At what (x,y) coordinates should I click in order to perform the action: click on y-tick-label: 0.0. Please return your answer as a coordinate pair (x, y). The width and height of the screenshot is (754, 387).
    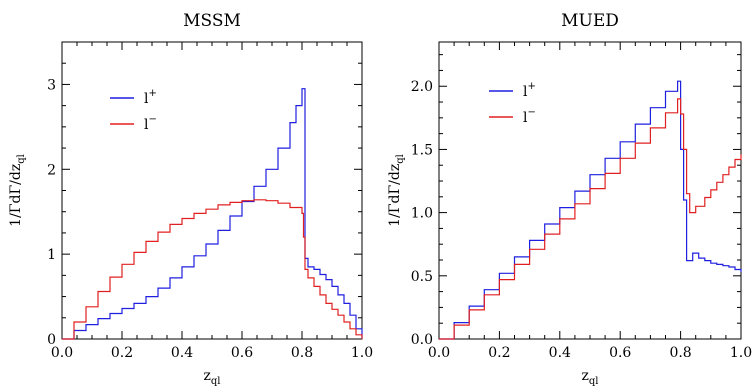
    Looking at the image, I should click on (422, 340).